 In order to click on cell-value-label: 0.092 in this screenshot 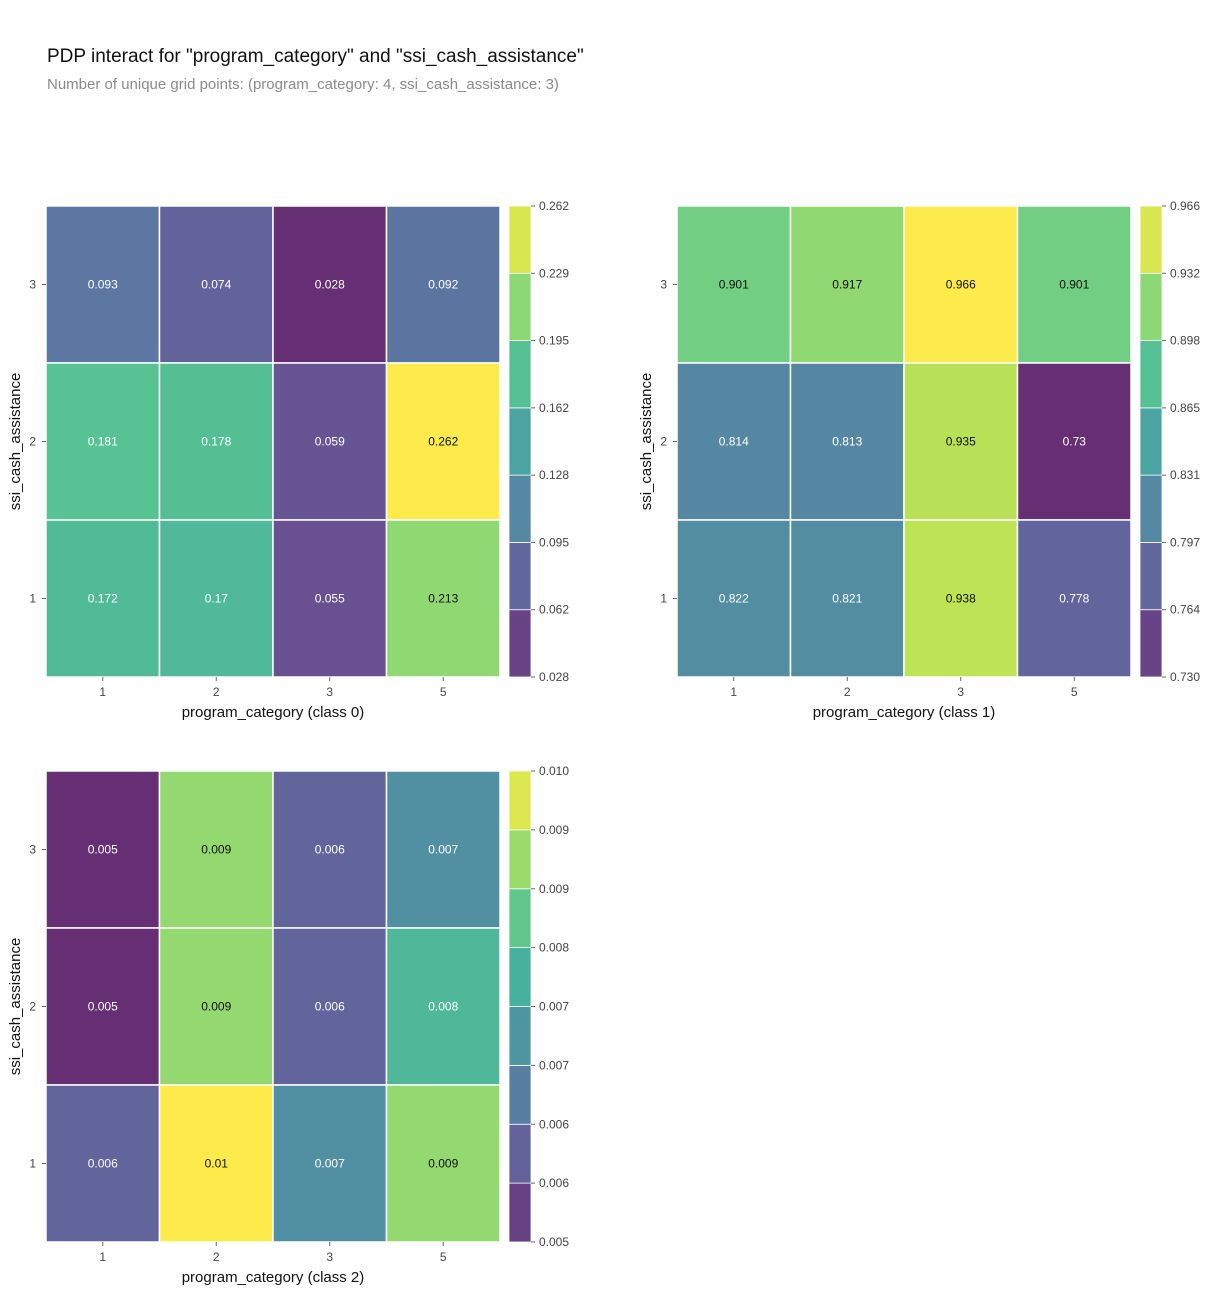, I will do `click(443, 285)`.